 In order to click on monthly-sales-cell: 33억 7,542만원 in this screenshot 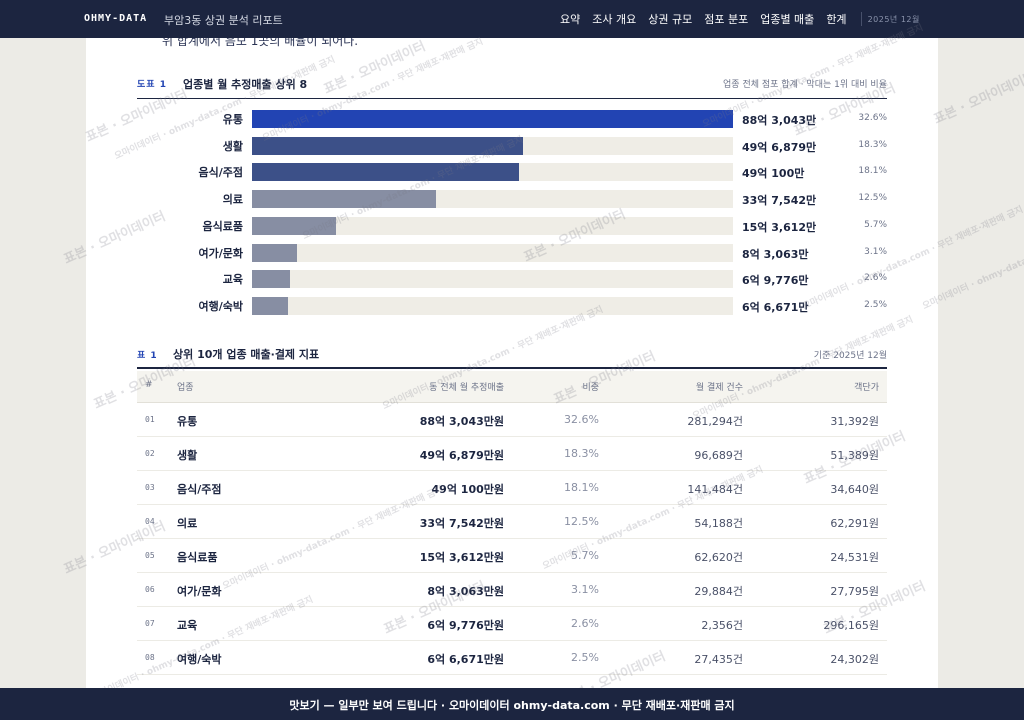, I will do `click(461, 523)`.